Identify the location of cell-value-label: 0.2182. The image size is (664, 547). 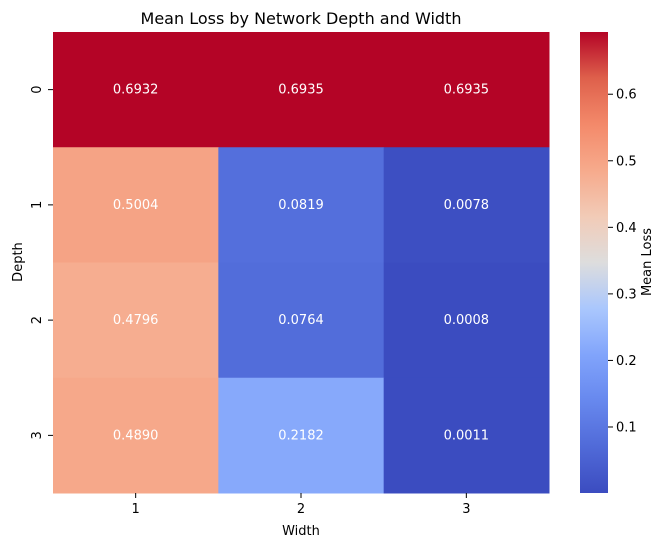
(301, 435).